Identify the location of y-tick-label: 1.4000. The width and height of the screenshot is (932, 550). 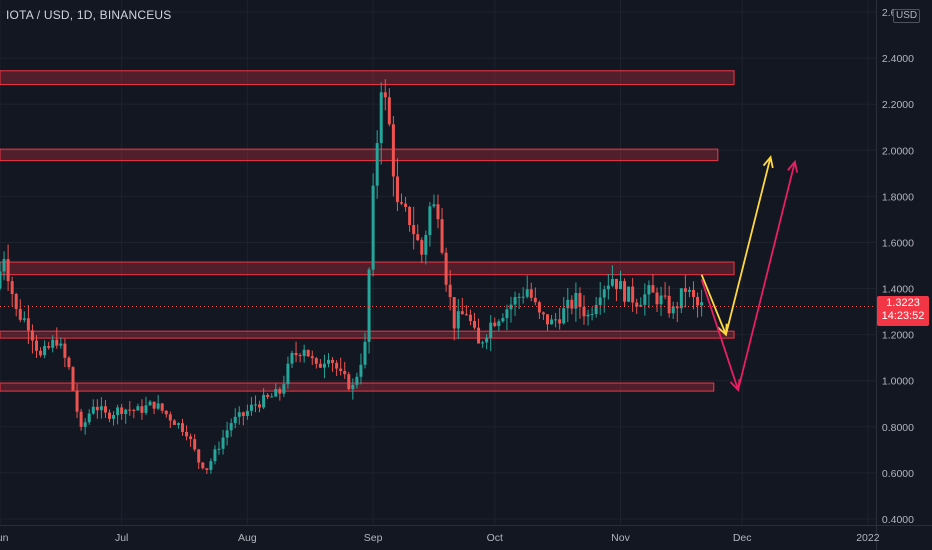
(898, 290).